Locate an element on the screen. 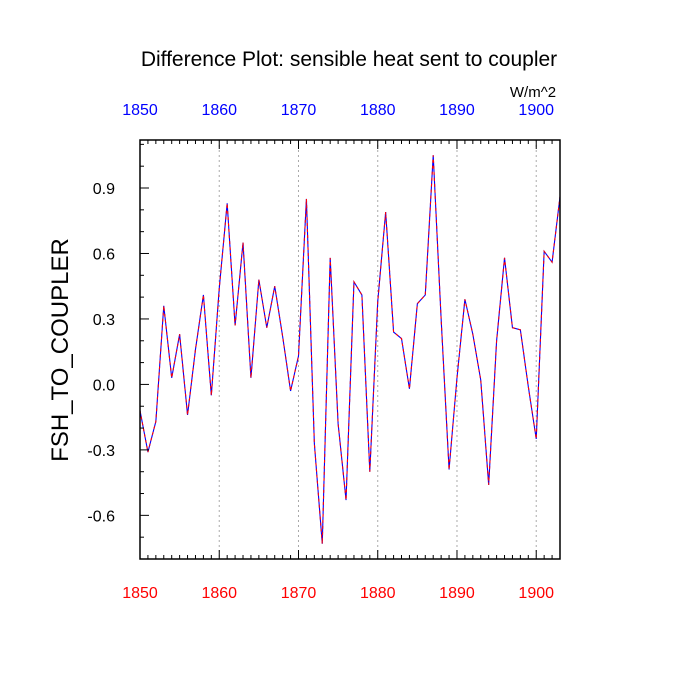 This screenshot has width=700, height=700. y-axis-label: FSH_TO_COUPLER is located at coordinates (60, 350).